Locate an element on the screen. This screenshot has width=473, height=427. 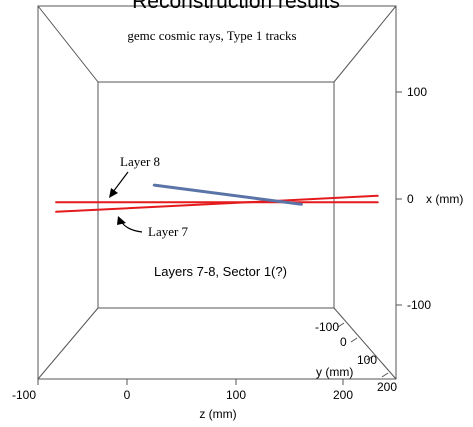
y-tick-label: 0 is located at coordinates (343, 342).